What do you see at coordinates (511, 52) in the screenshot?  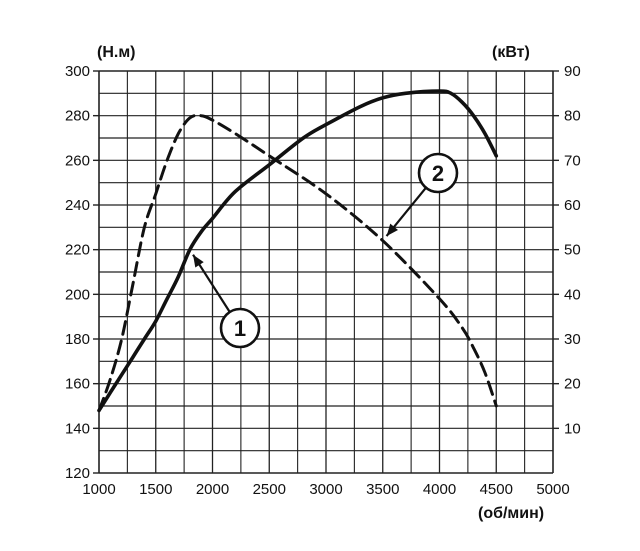 I see `right-y-axis-label: (кВт)` at bounding box center [511, 52].